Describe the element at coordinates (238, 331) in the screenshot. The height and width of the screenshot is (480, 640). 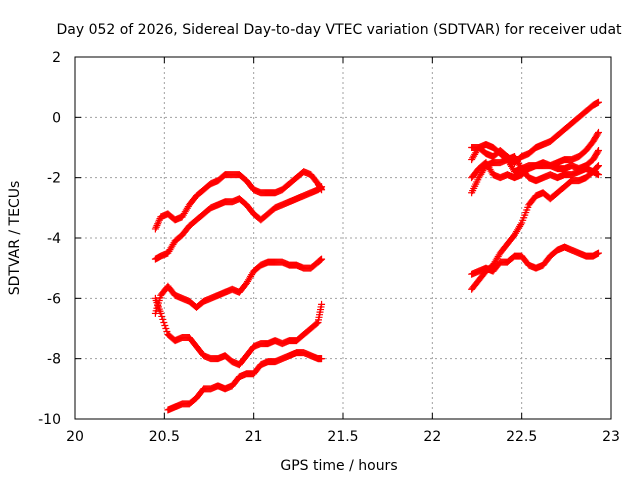
I see `series-sat-d` at that location.